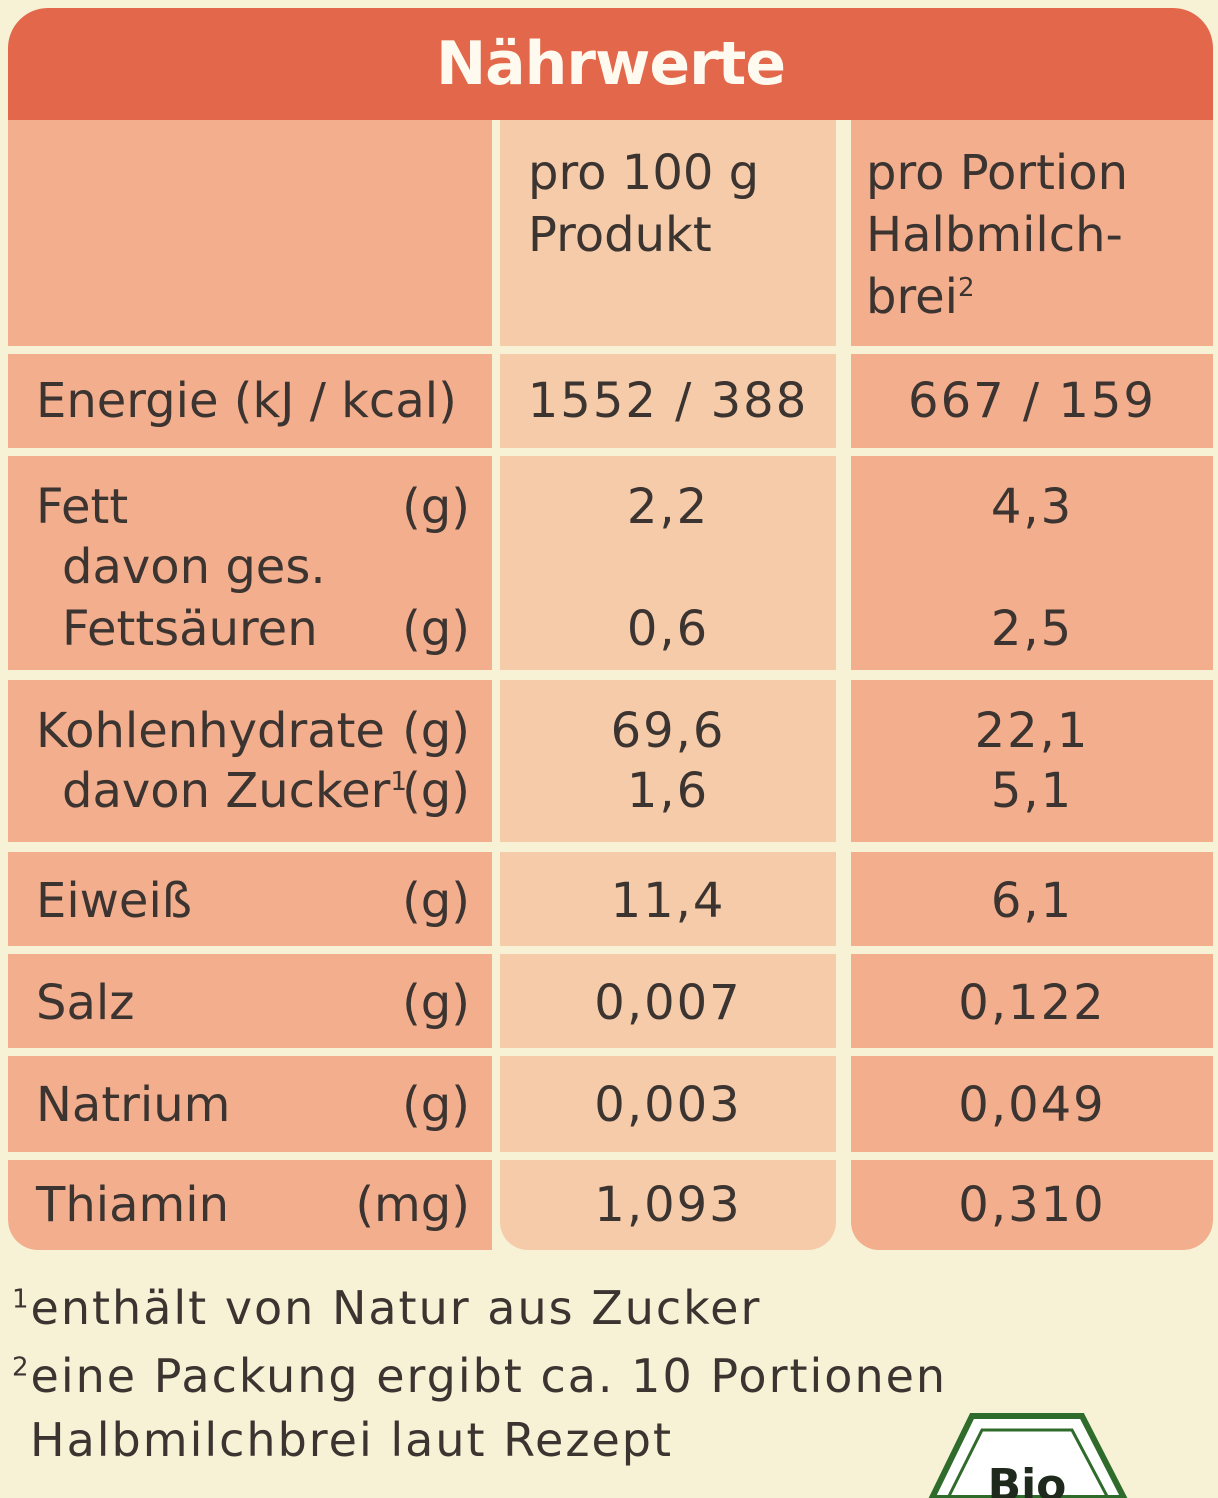 The width and height of the screenshot is (1218, 1498). I want to click on value-salz-100g: 0,007, so click(668, 1003).